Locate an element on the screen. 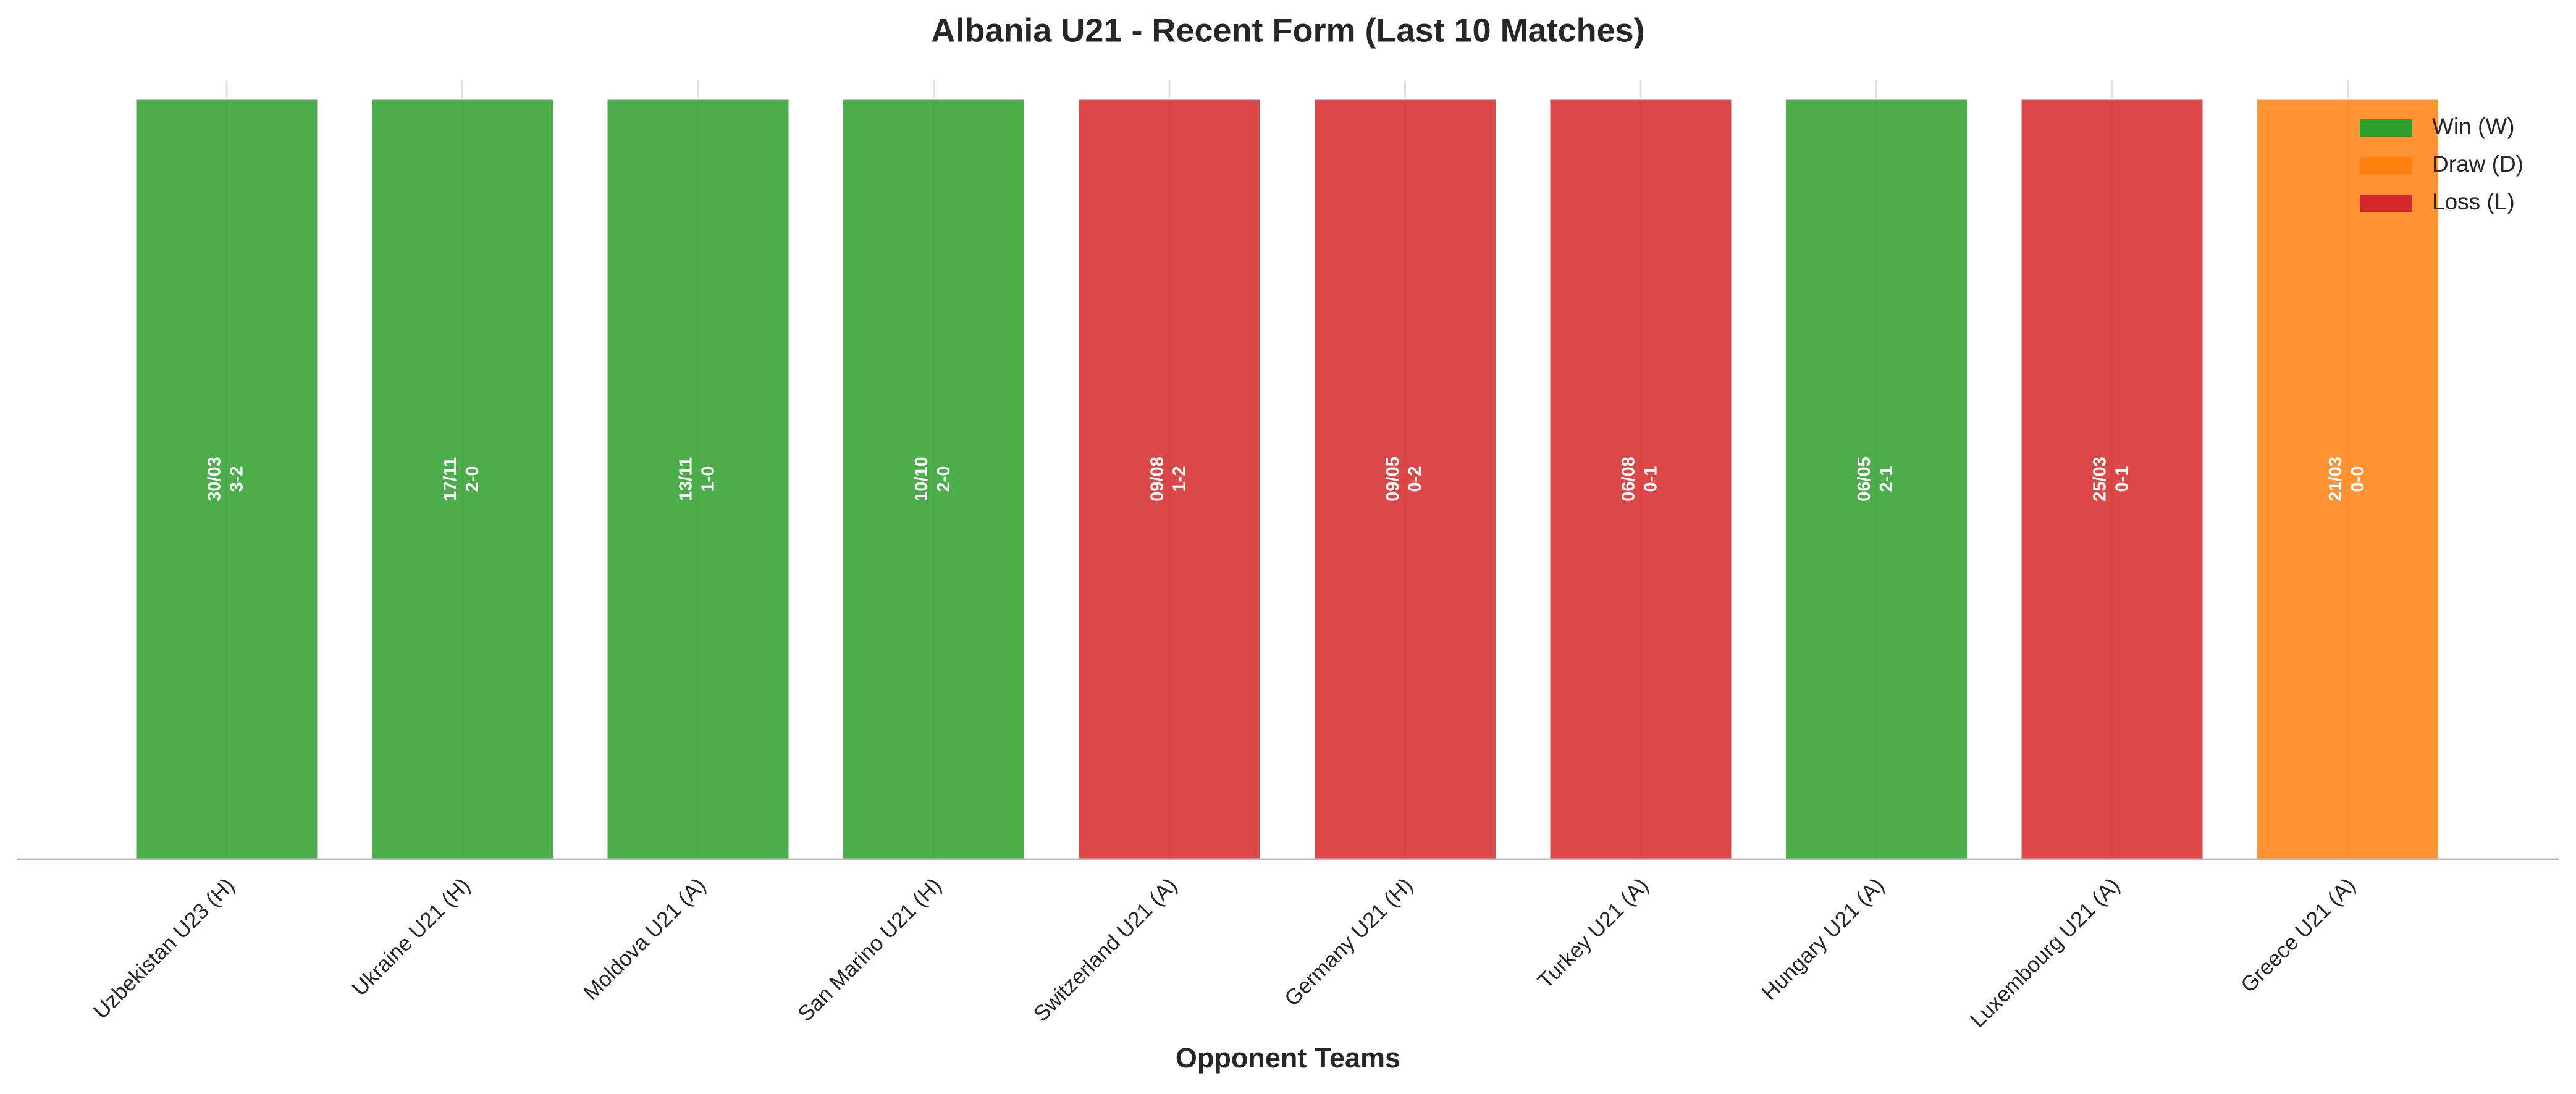  legend-label: Draw (D) is located at coordinates (2477, 164).